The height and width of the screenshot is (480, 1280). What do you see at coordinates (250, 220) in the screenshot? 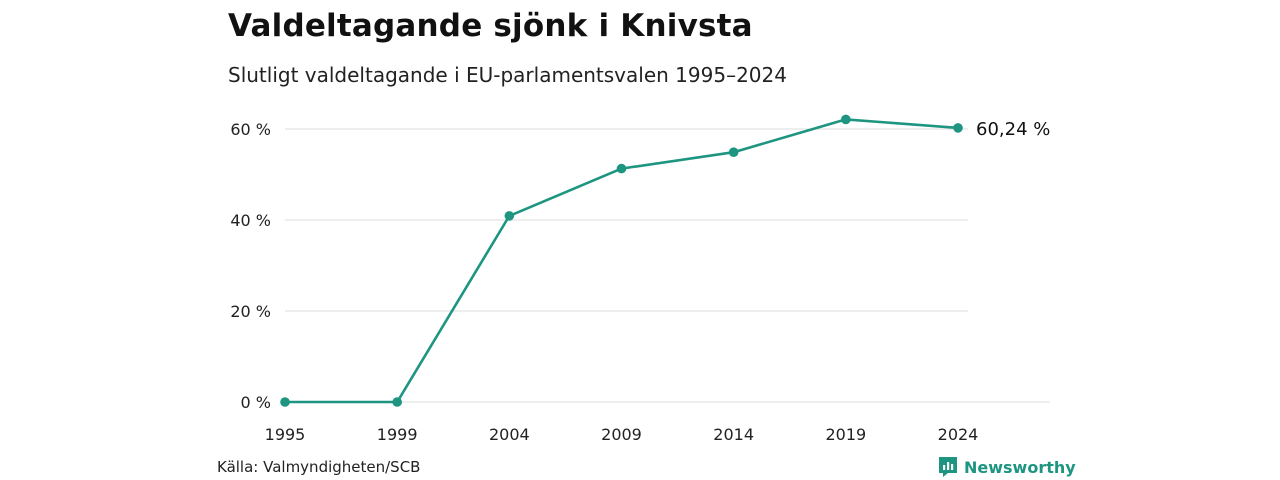
I see `y-tick-label: 40 %` at bounding box center [250, 220].